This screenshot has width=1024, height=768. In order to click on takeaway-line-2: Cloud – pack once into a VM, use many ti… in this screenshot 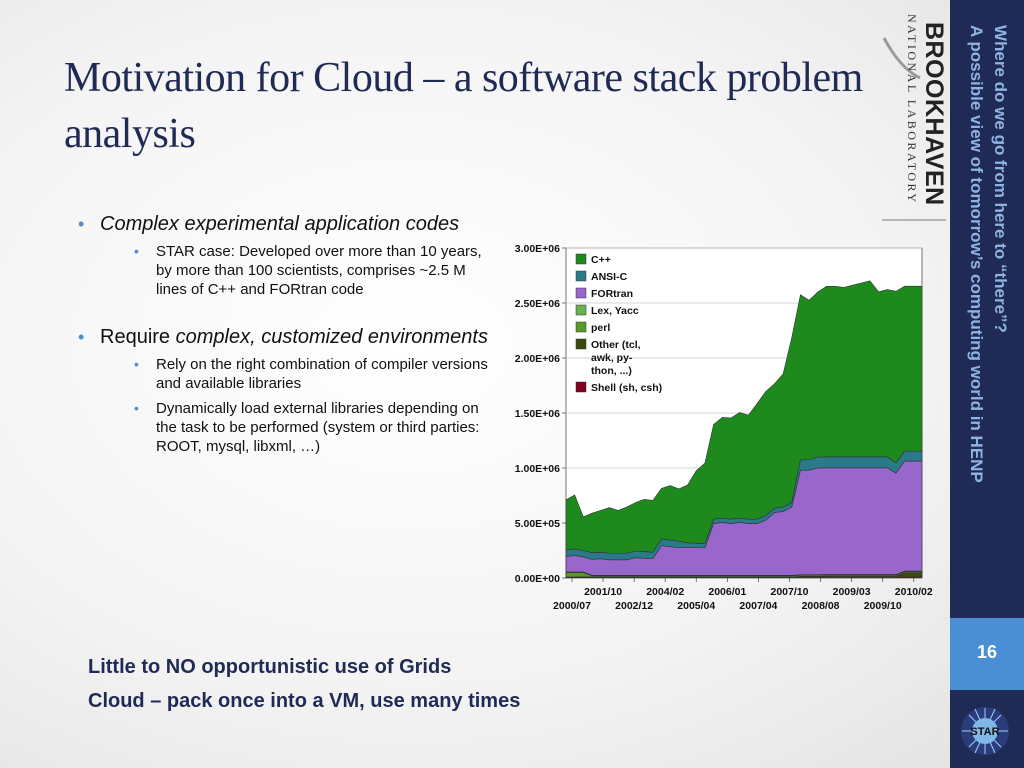, I will do `click(304, 701)`.